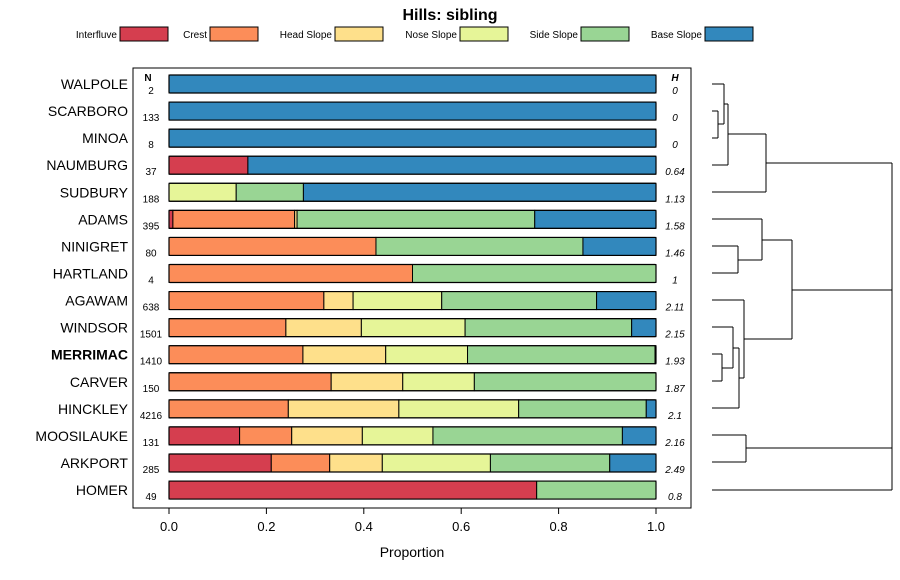 This screenshot has height=580, width=900. Describe the element at coordinates (102, 490) in the screenshot. I see `row-label: HOMER` at that location.